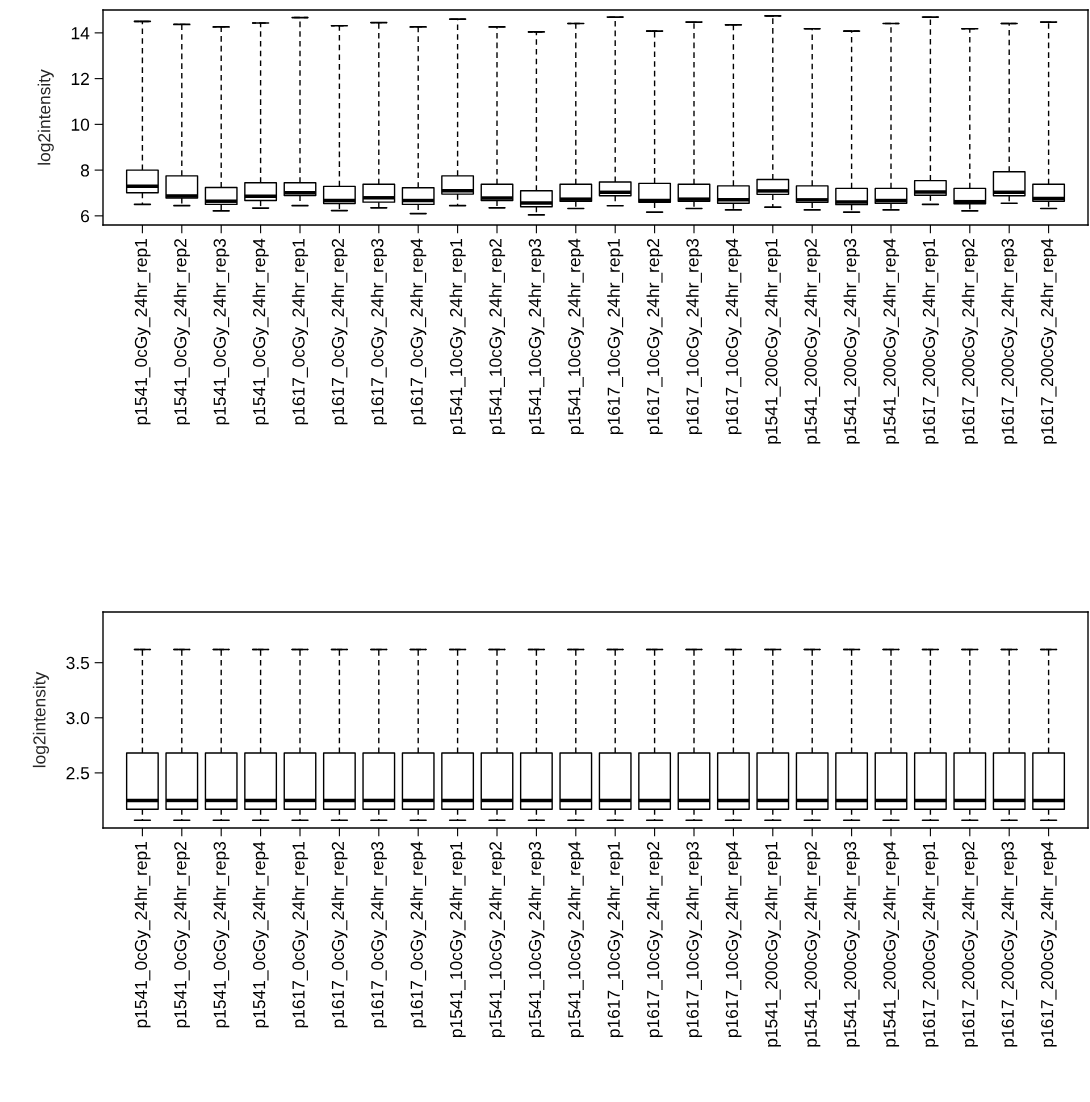 This screenshot has width=1090, height=1102. What do you see at coordinates (78, 773) in the screenshot?
I see `y-tick-label: 2.5` at bounding box center [78, 773].